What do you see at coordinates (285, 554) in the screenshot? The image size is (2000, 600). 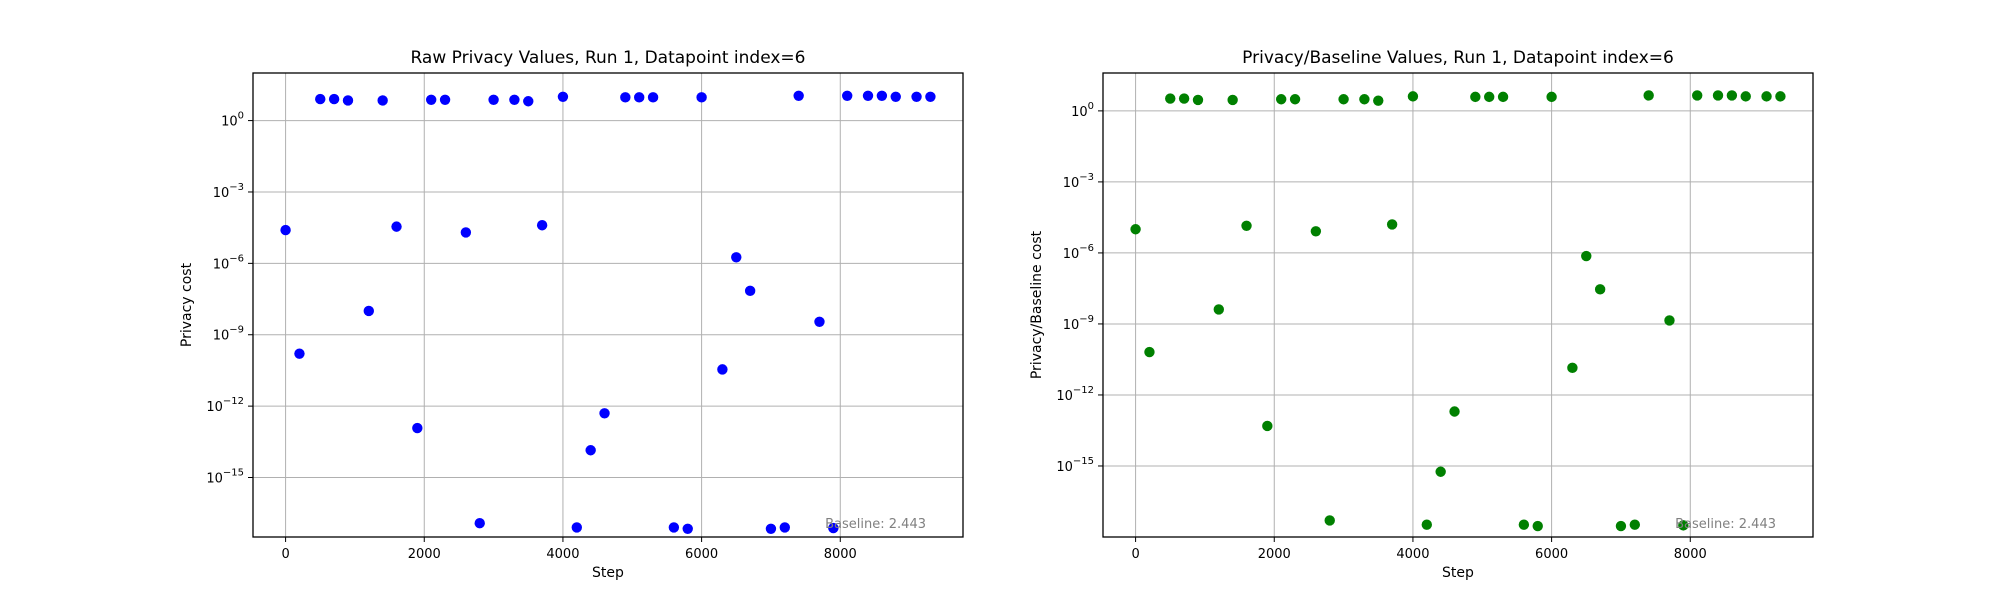 I see `x-tick-label: 0` at bounding box center [285, 554].